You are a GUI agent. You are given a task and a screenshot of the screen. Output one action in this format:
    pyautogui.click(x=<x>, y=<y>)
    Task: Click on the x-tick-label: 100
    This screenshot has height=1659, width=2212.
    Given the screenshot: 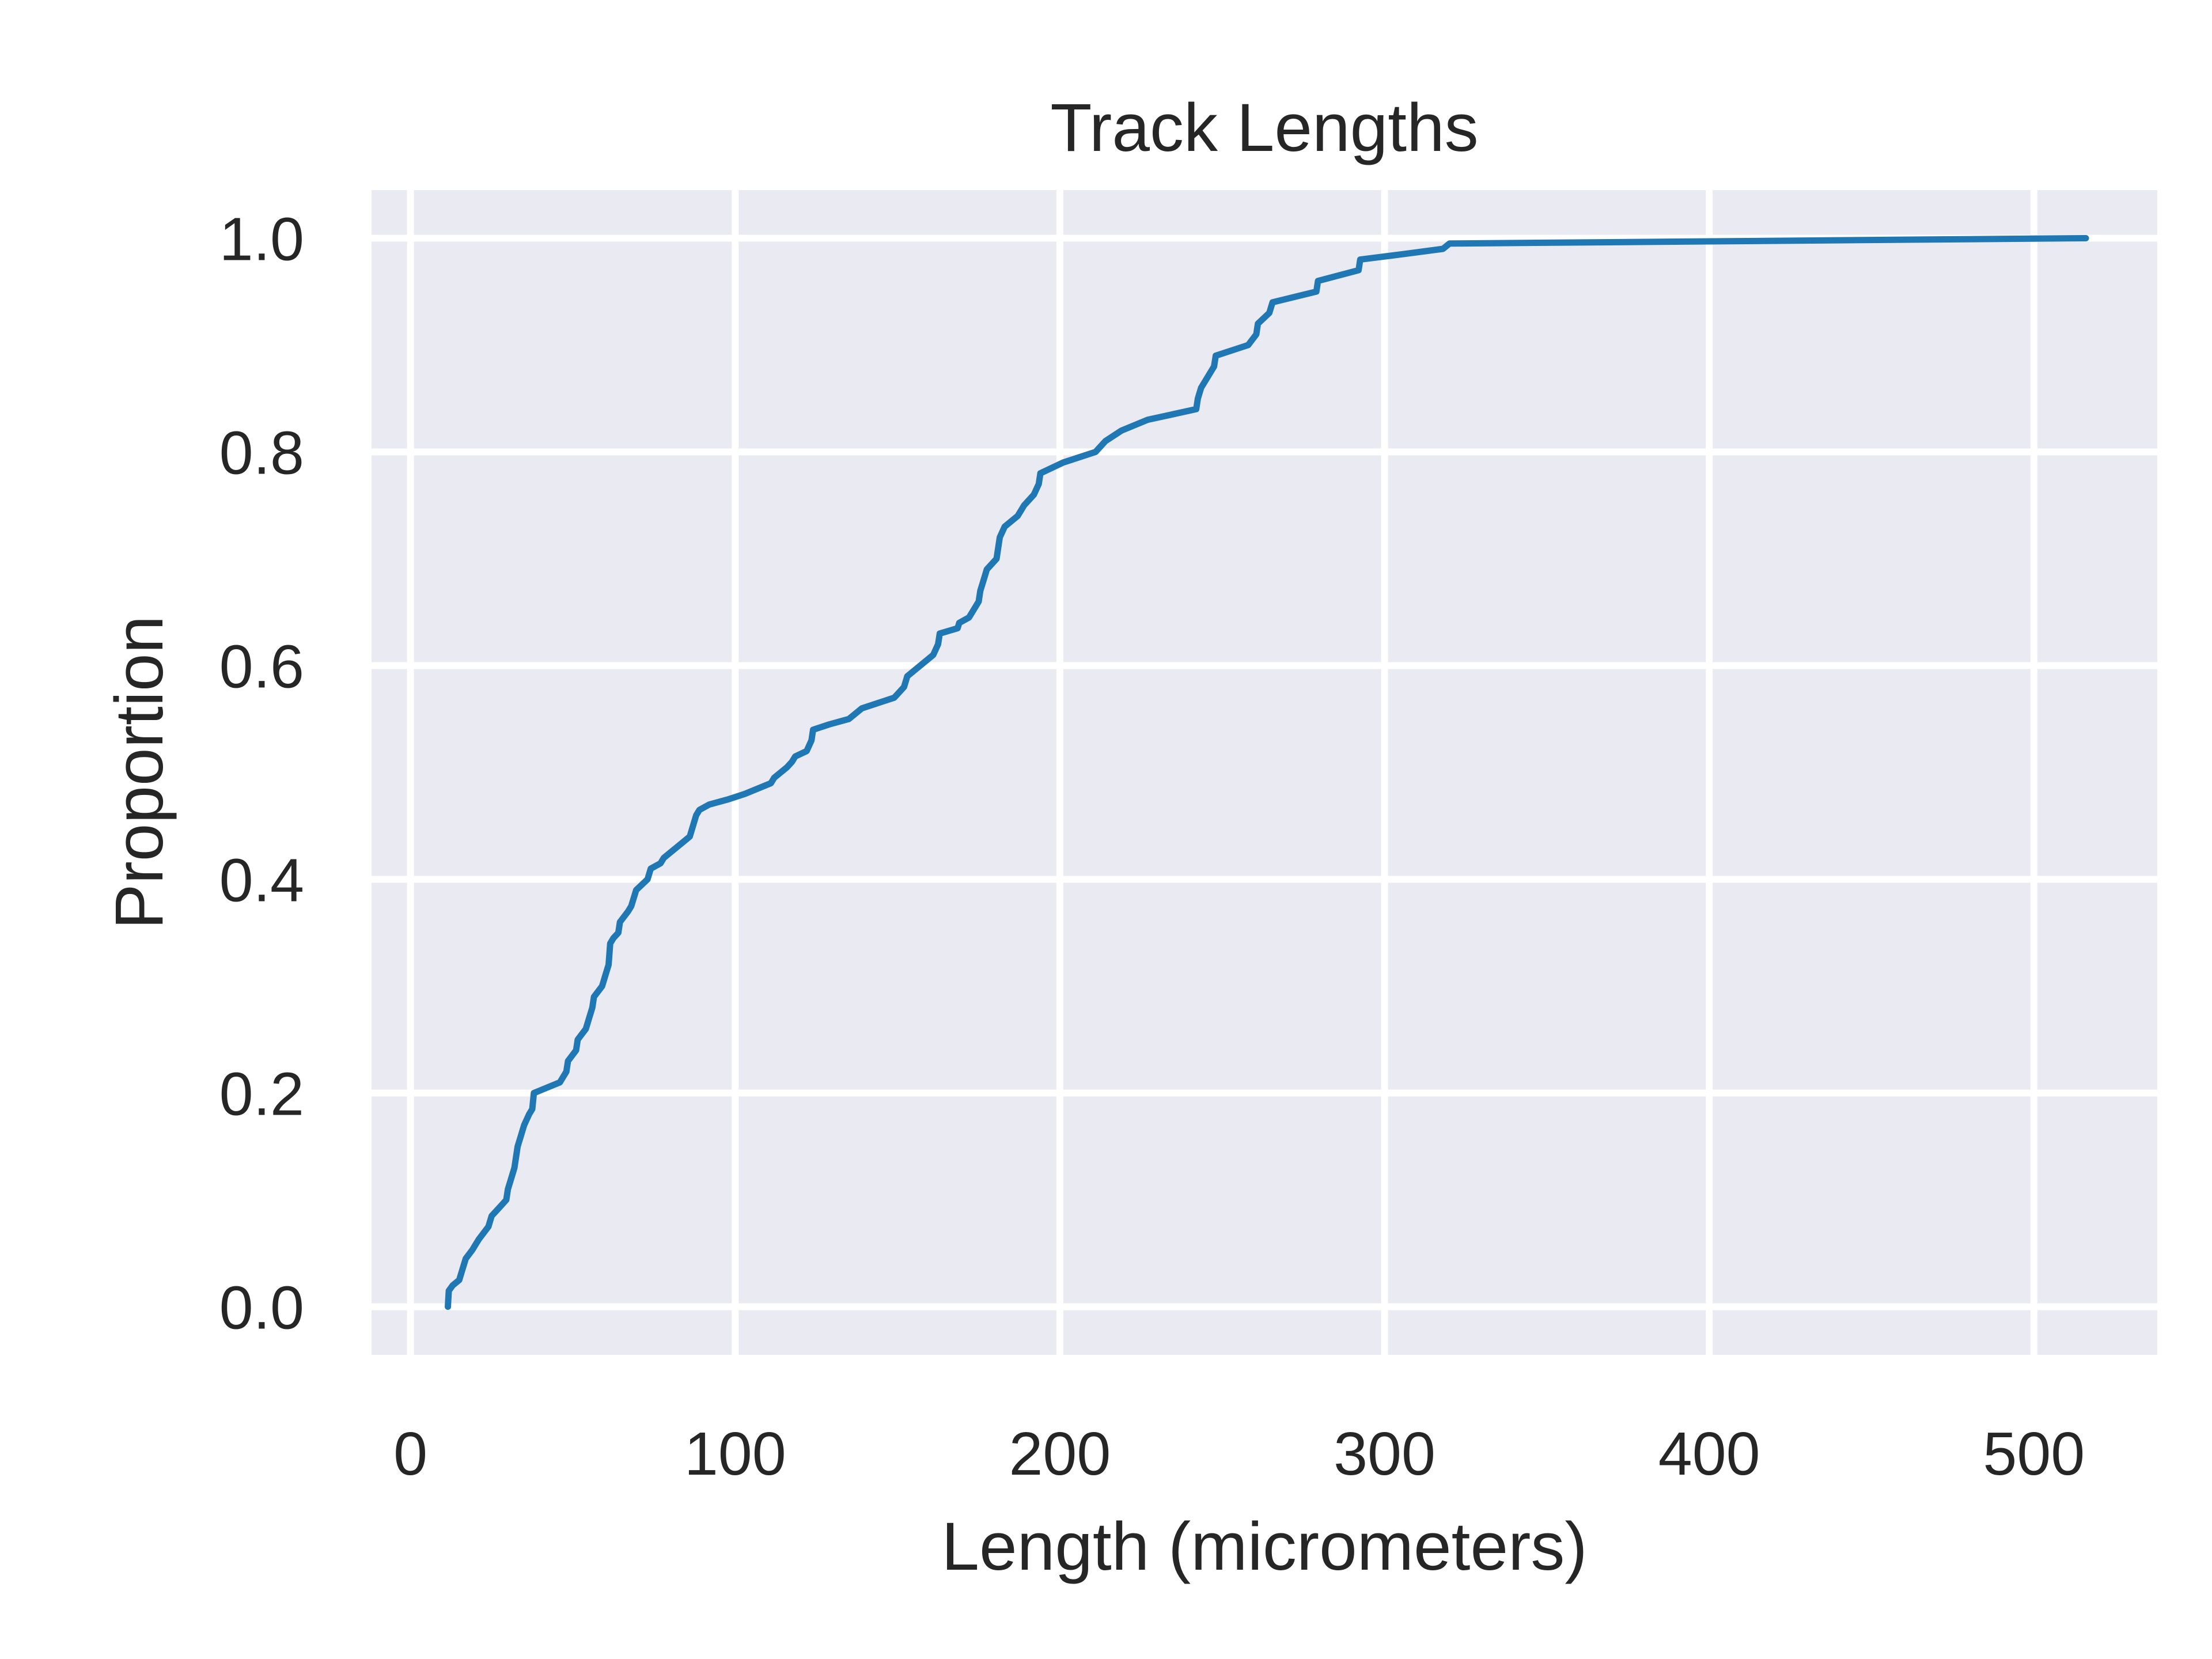 What is the action you would take?
    pyautogui.click(x=735, y=1454)
    